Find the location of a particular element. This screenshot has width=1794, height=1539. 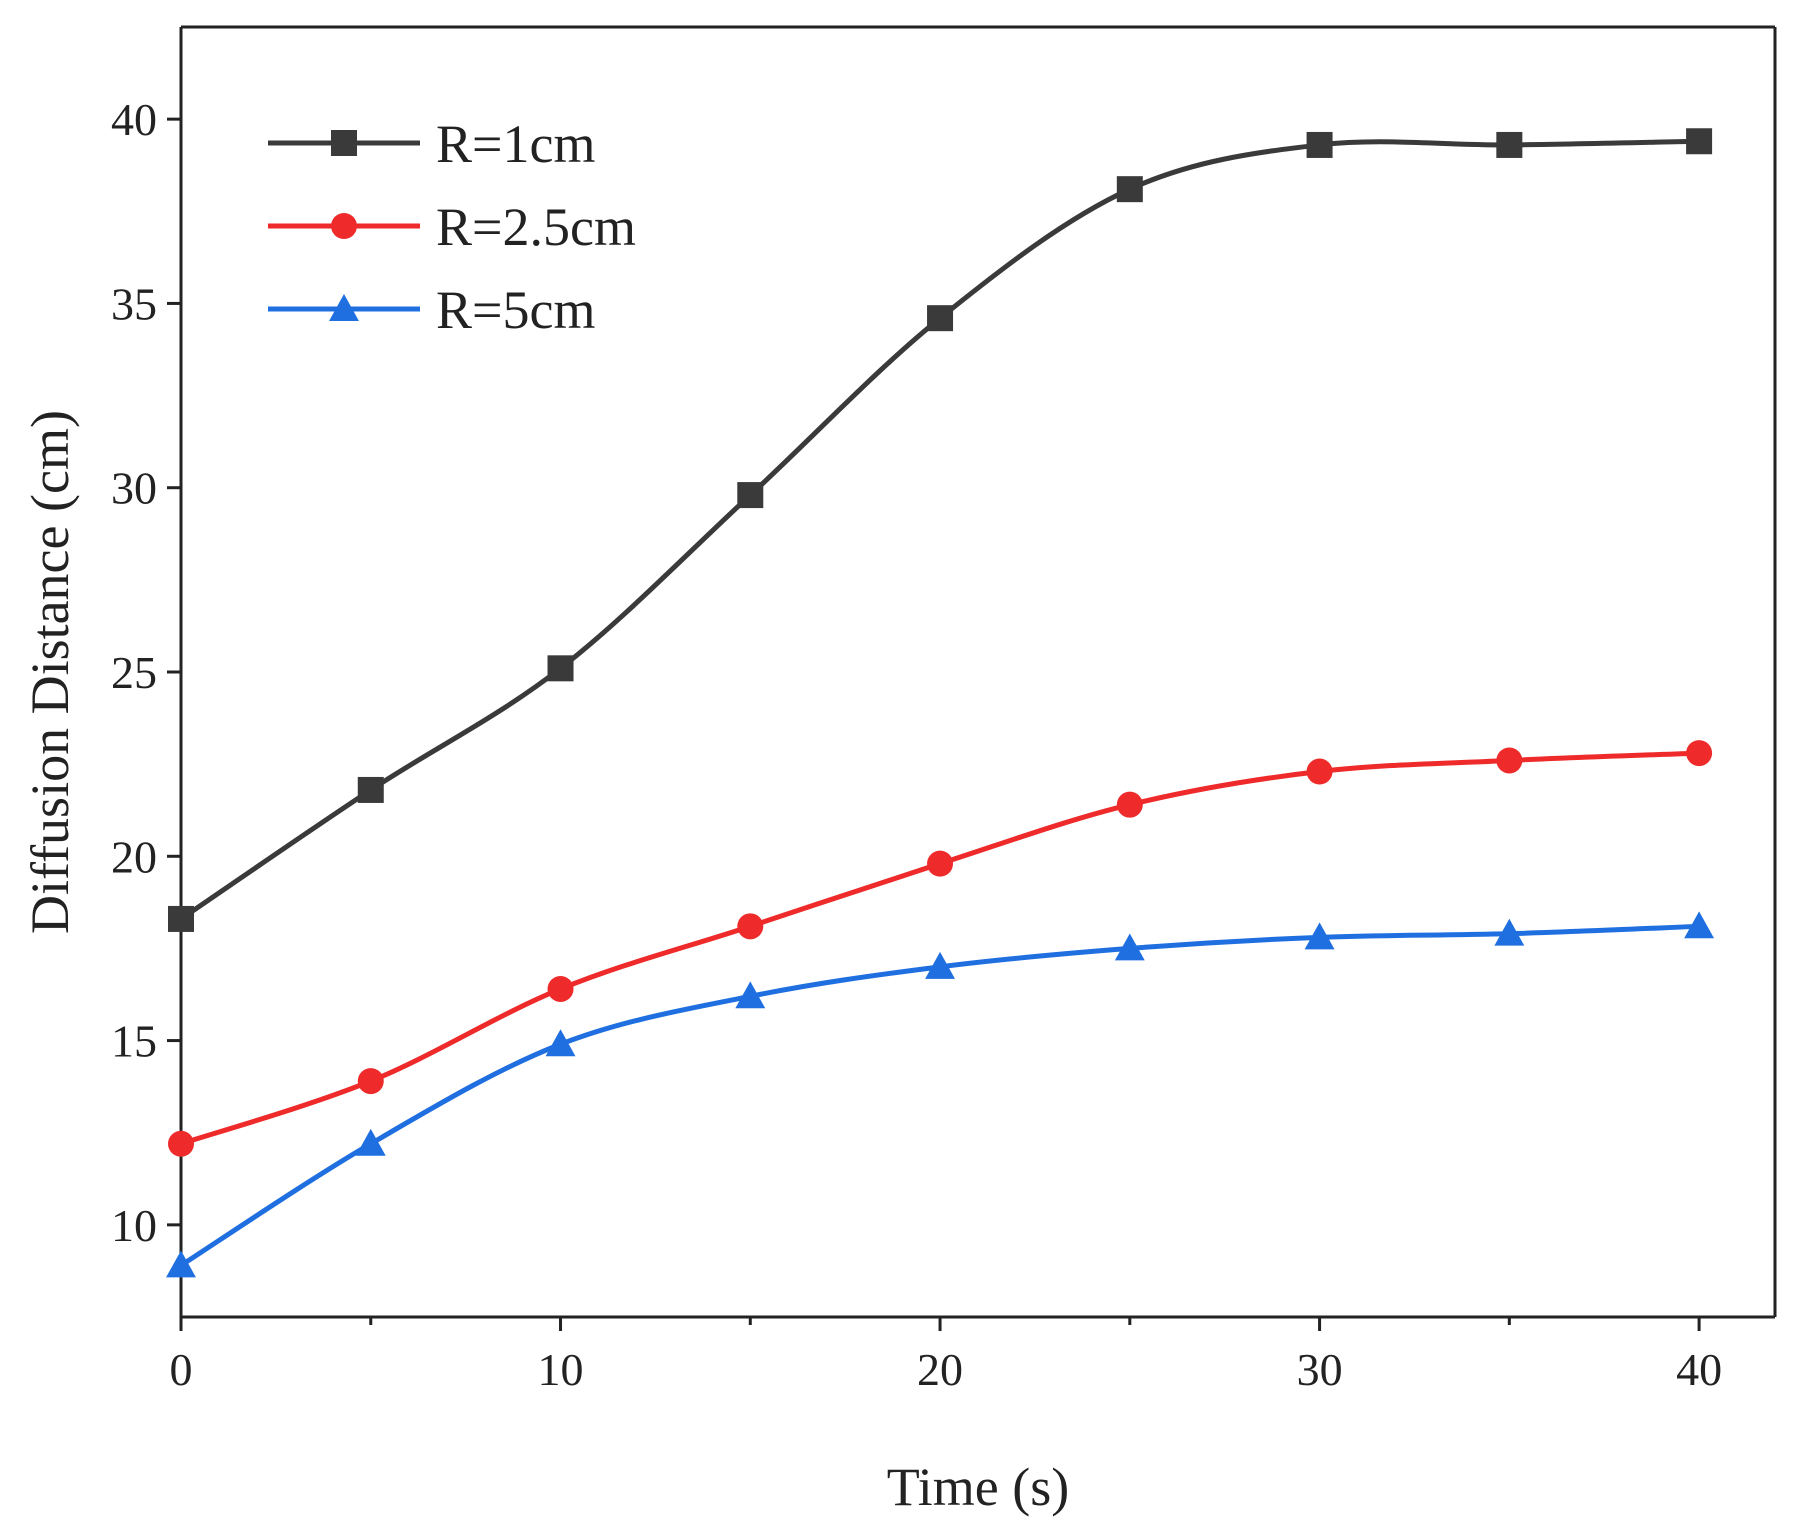

y-axis-title: Diffusion Distance (cm) is located at coordinates (50, 672).